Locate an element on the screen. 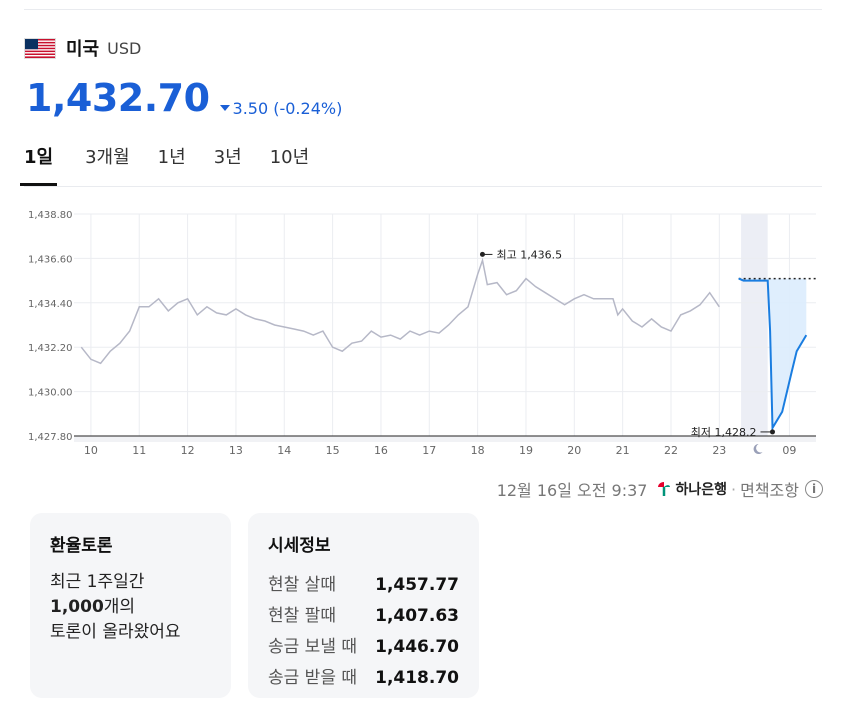  today-series-line is located at coordinates (773, 354).